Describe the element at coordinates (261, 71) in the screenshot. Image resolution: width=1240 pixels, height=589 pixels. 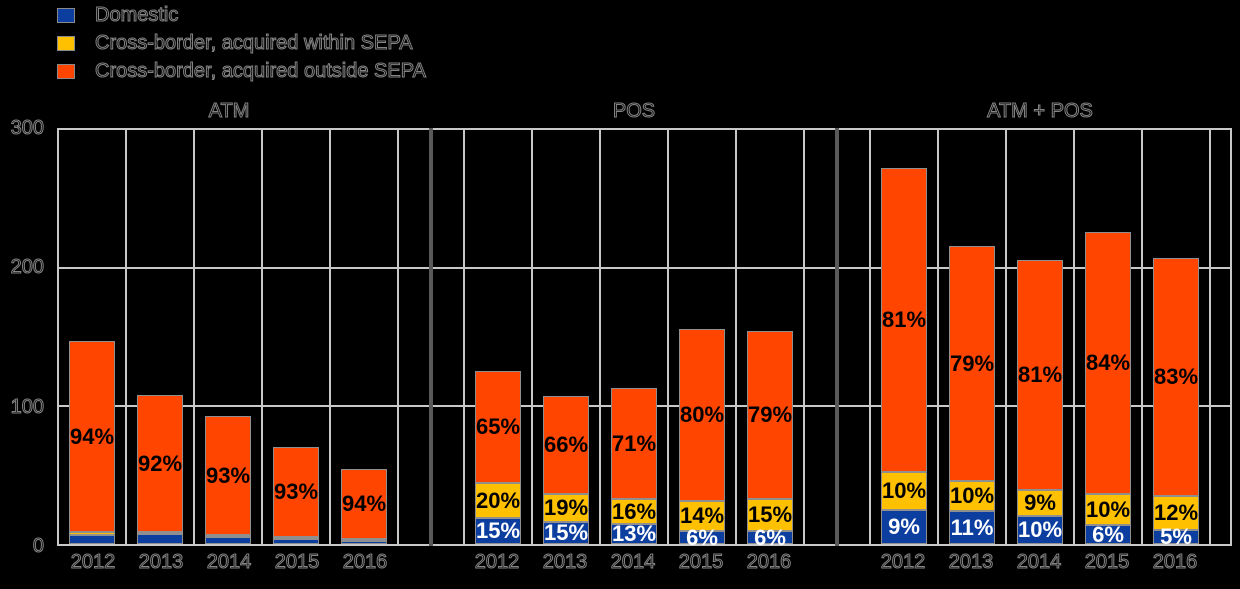
I see `legend-label: Cross-border, acquired outside SEPA` at that location.